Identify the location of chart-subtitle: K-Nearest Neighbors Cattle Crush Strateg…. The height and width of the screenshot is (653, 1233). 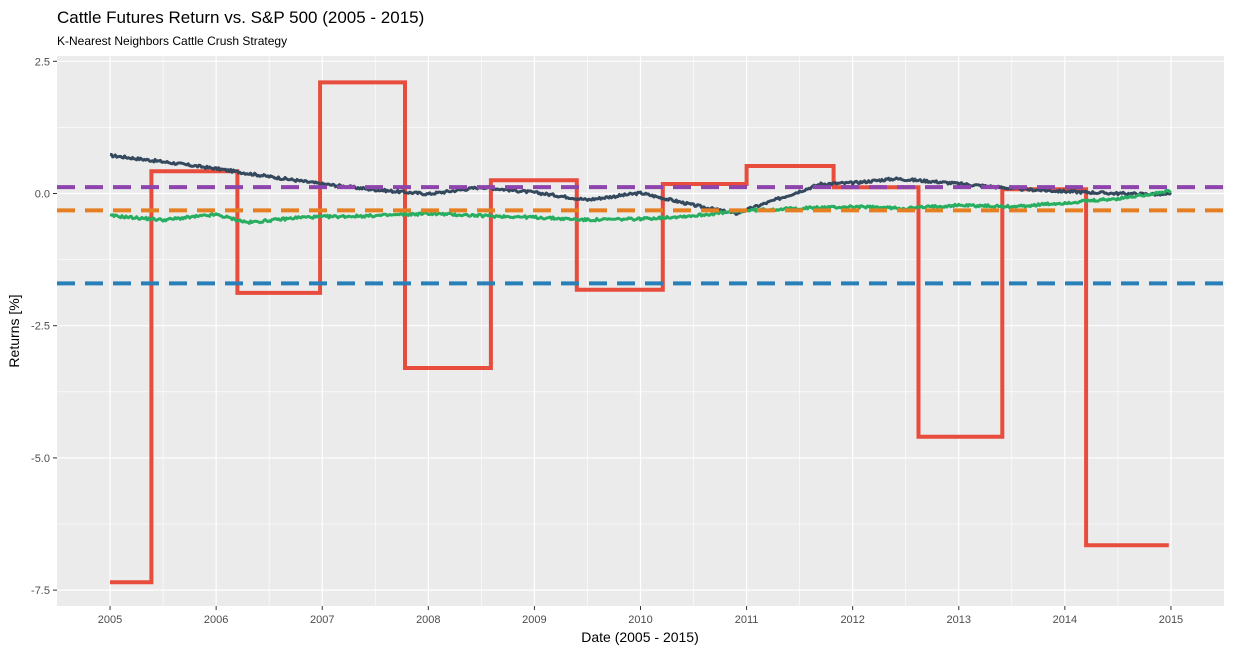
(172, 41).